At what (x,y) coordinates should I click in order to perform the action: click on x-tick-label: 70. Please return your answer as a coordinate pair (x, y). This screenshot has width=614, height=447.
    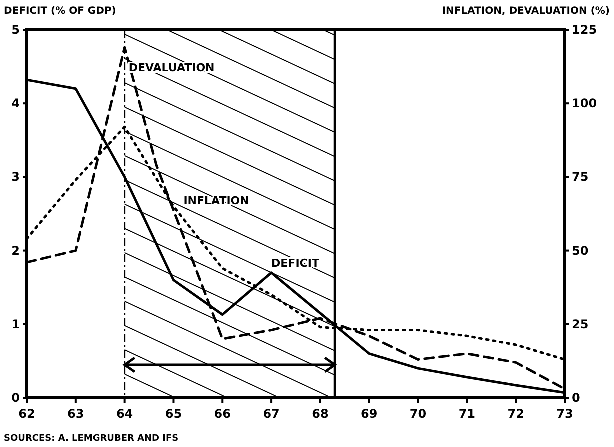
    Looking at the image, I should click on (418, 414).